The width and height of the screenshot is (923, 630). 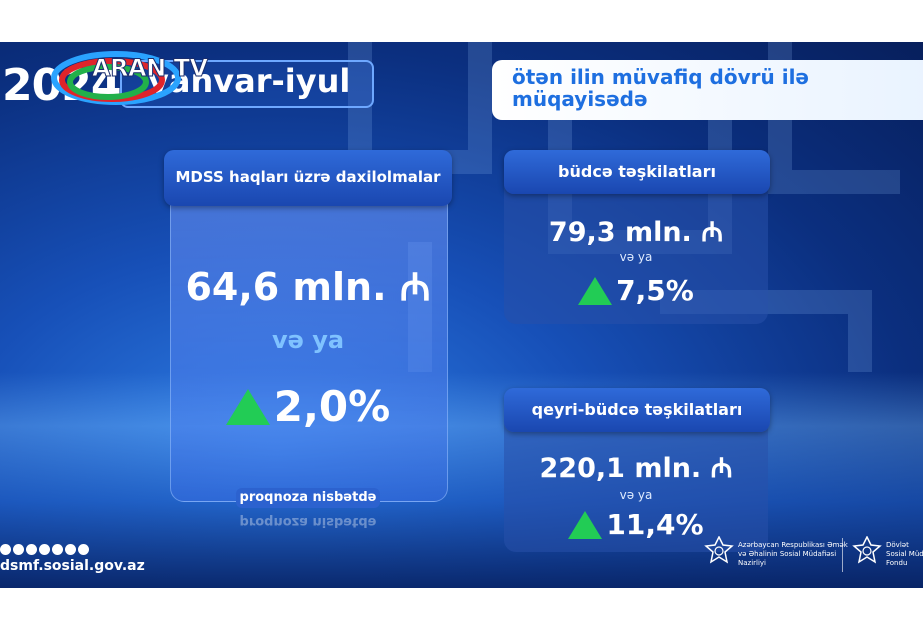 What do you see at coordinates (72, 566) in the screenshot?
I see `website-link: dsmf.sosial.gov.az` at bounding box center [72, 566].